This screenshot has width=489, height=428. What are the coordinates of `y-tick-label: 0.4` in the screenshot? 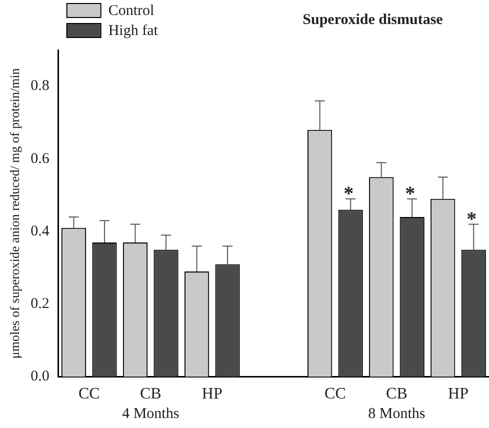 It's located at (40, 231).